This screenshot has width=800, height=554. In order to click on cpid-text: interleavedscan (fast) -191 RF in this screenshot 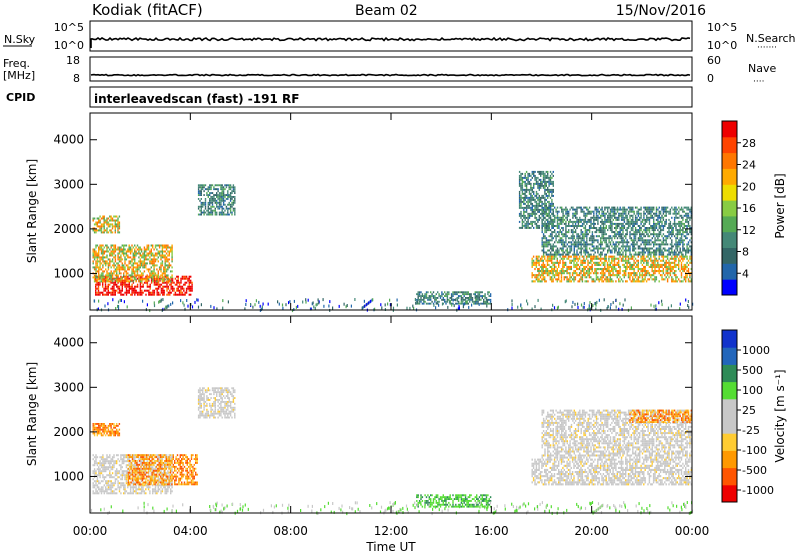, I will do `click(196, 99)`.